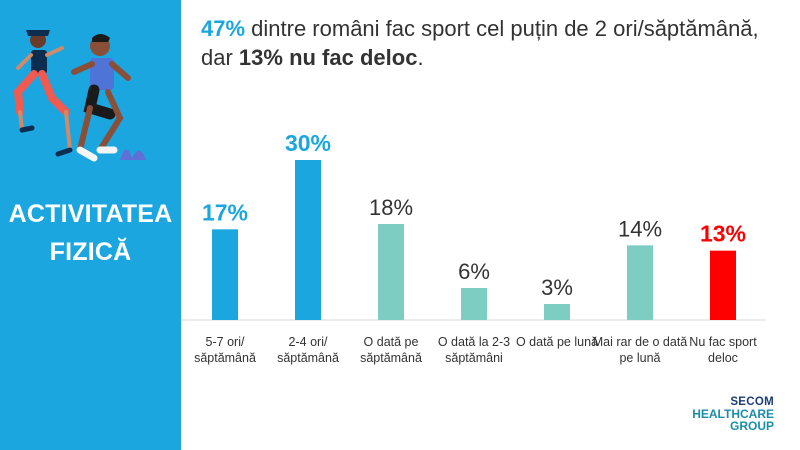 Image resolution: width=800 pixels, height=450 pixels. Describe the element at coordinates (225, 350) in the screenshot. I see `category-label-1: 5-7 ori/ săptămână` at that location.